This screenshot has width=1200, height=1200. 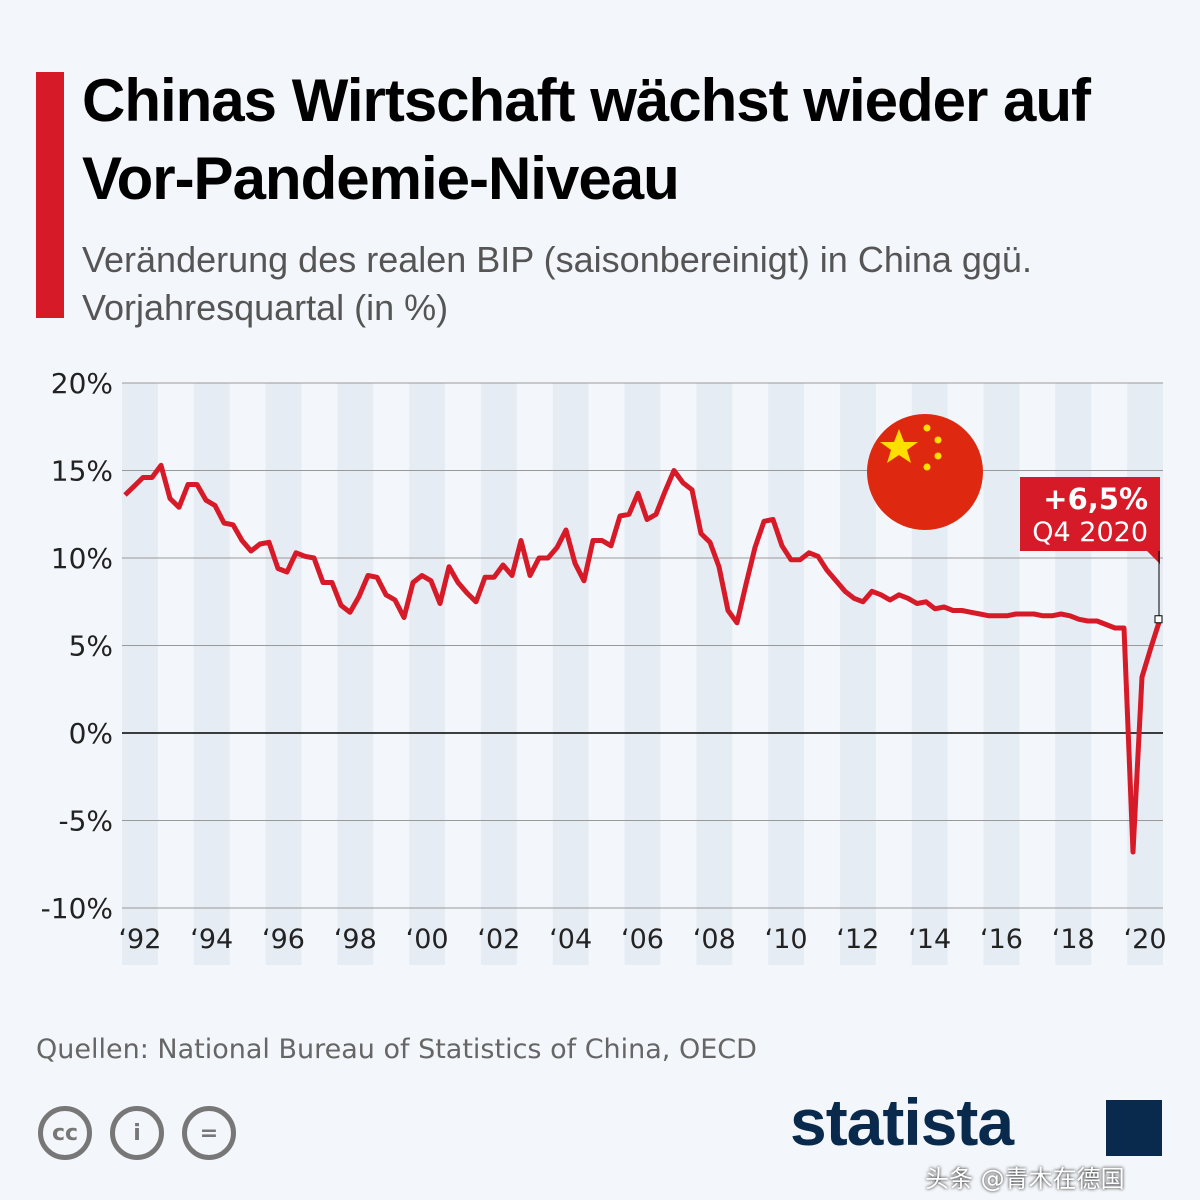 I want to click on x-tick-label: ‘06, so click(x=642, y=939).